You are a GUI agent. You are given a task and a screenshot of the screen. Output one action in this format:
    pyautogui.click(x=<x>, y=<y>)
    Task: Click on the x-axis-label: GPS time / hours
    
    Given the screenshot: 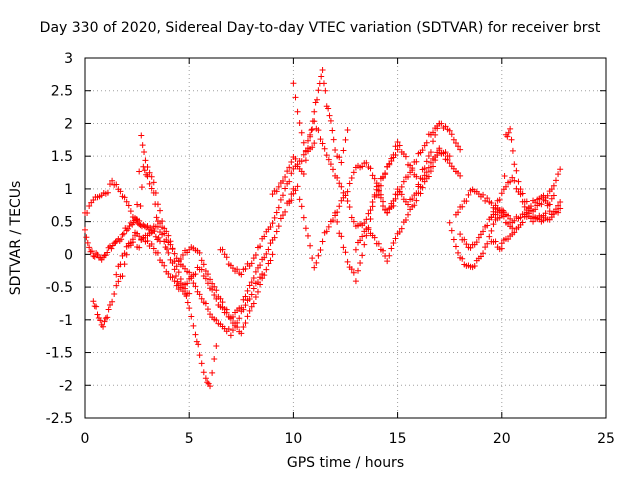 What is the action you would take?
    pyautogui.click(x=345, y=463)
    